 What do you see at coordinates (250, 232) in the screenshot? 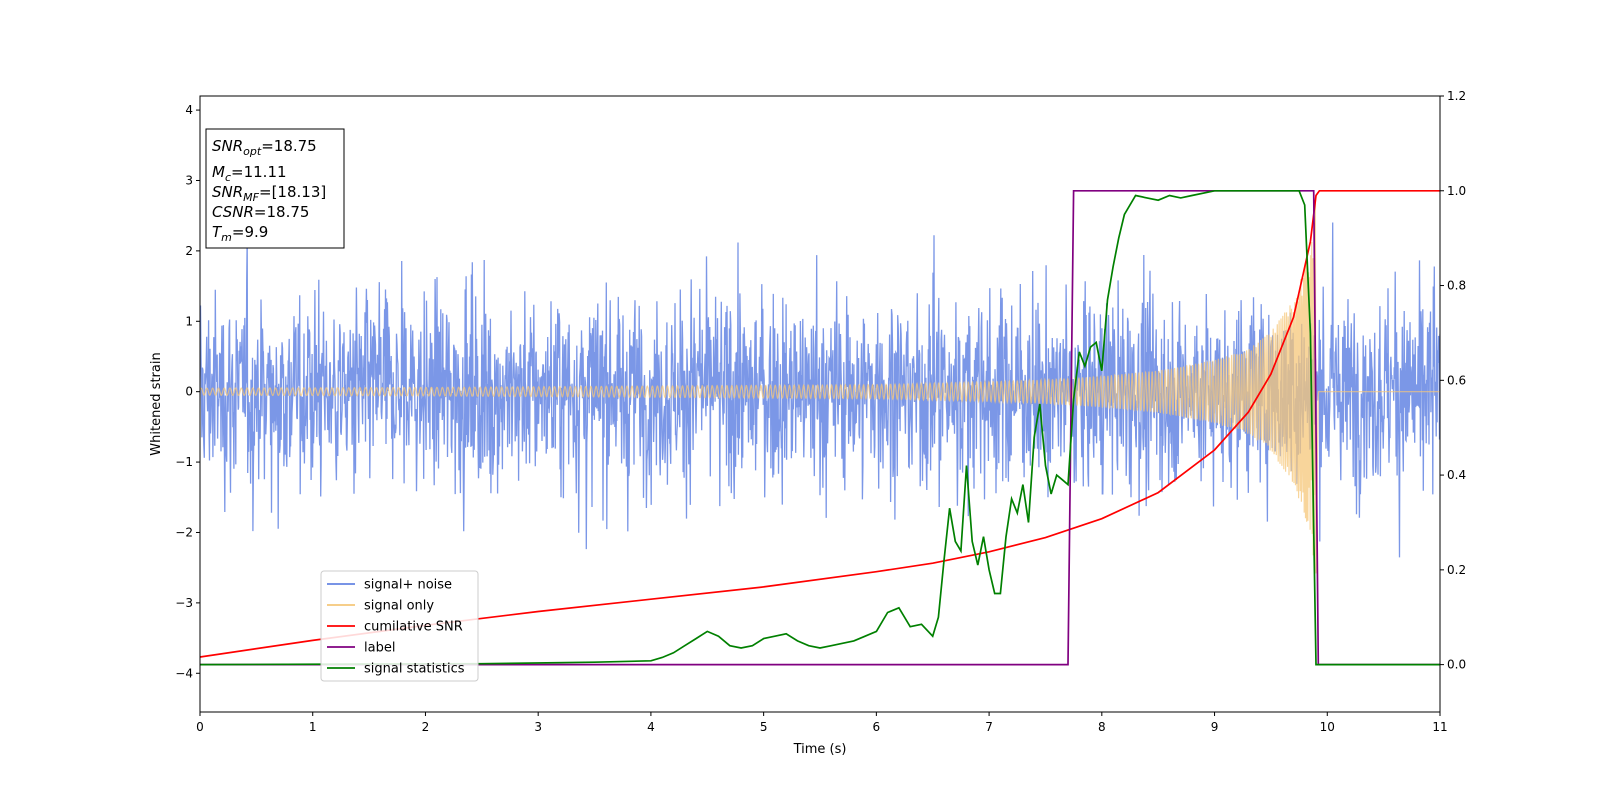
I see `annotation-value: =9.9` at bounding box center [250, 232].